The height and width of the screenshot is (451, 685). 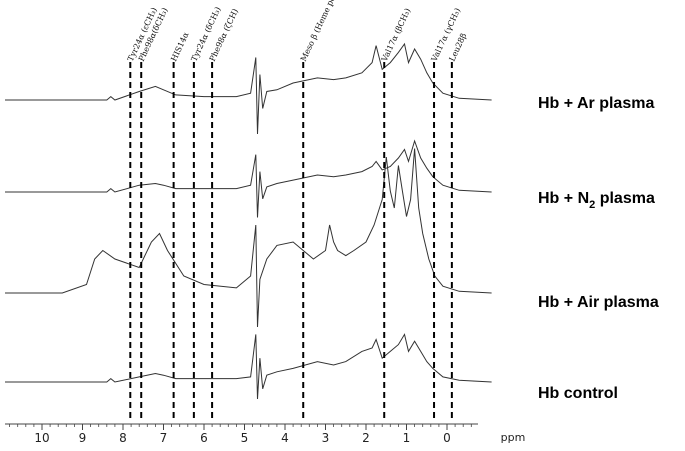 What do you see at coordinates (407, 438) in the screenshot?
I see `tick-label: 1` at bounding box center [407, 438].